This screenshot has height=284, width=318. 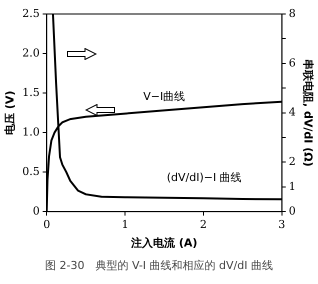 What do you see at coordinates (292, 211) in the screenshot?
I see `y2-tick-label: 0` at bounding box center [292, 211].